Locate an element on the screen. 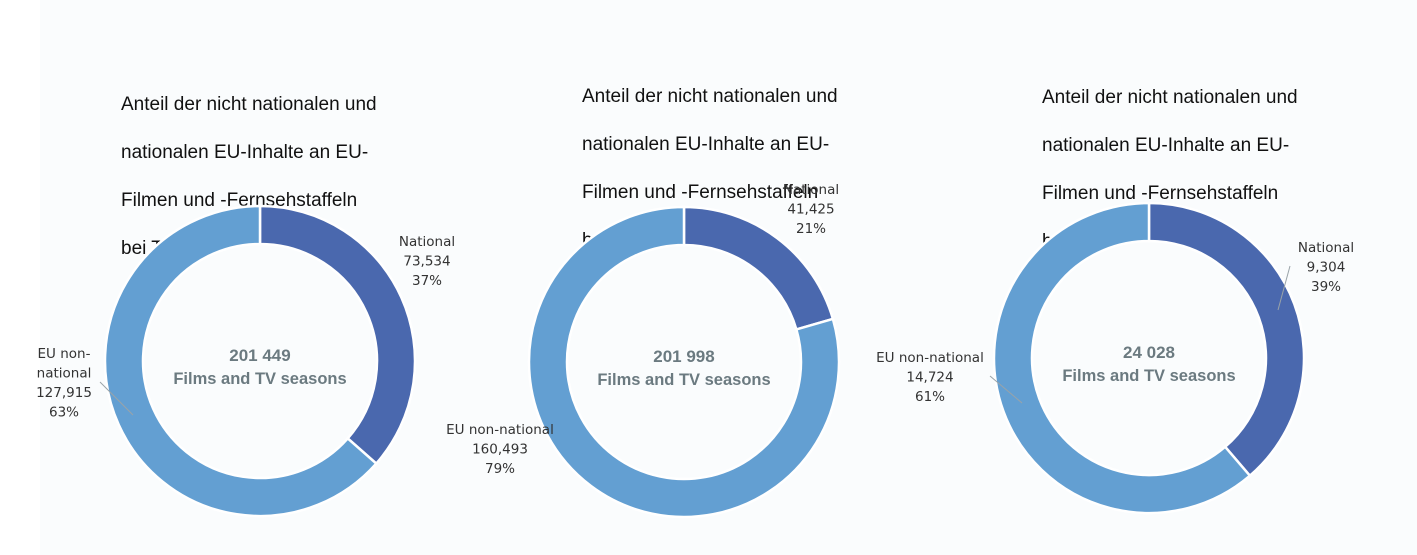 This screenshot has width=1417, height=555. label-line: 160,493 is located at coordinates (500, 450).